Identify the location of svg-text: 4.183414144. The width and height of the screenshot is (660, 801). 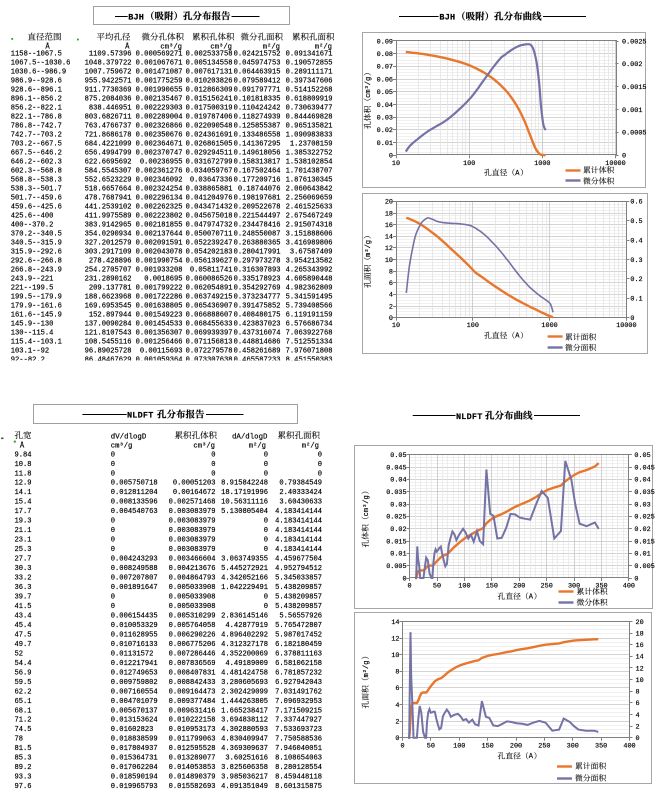
(298, 522).